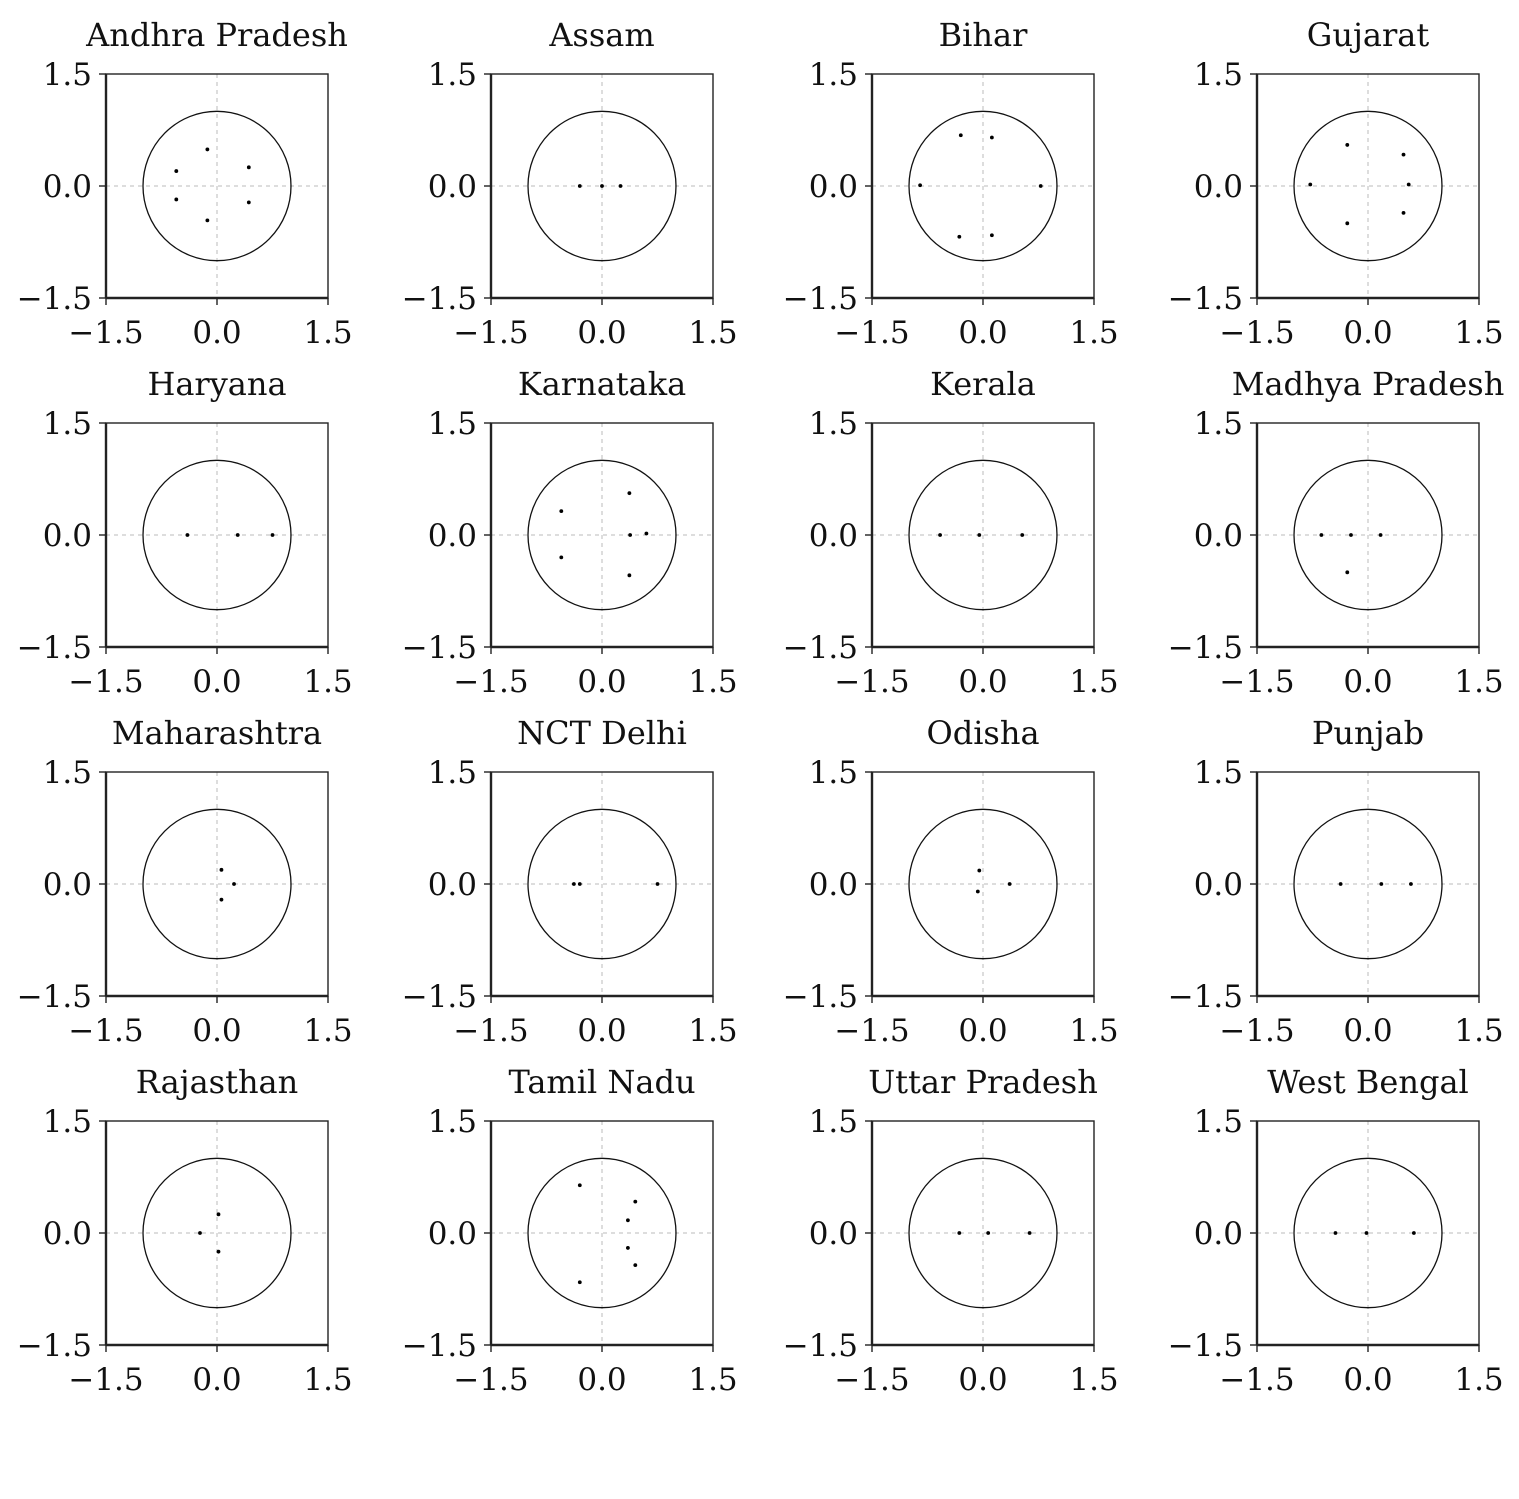 Image resolution: width=1519 pixels, height=1499 pixels. I want to click on subplot: Kerala −1.5 0.0 1.5 −1.5 0.0 1.5, so click(951, 532).